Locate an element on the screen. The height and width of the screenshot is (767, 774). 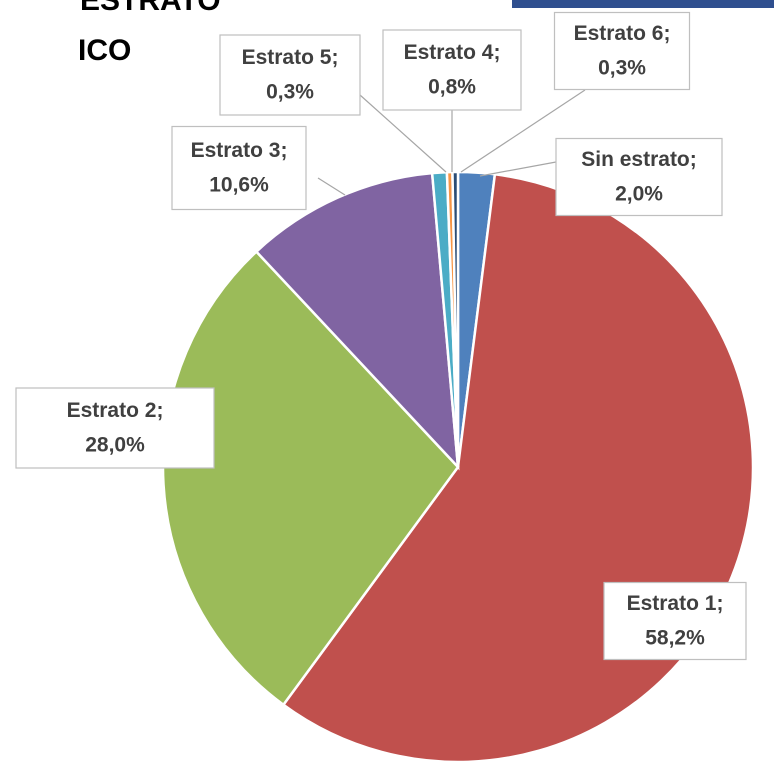
category-name: Estrato 1 is located at coordinates (672, 603).